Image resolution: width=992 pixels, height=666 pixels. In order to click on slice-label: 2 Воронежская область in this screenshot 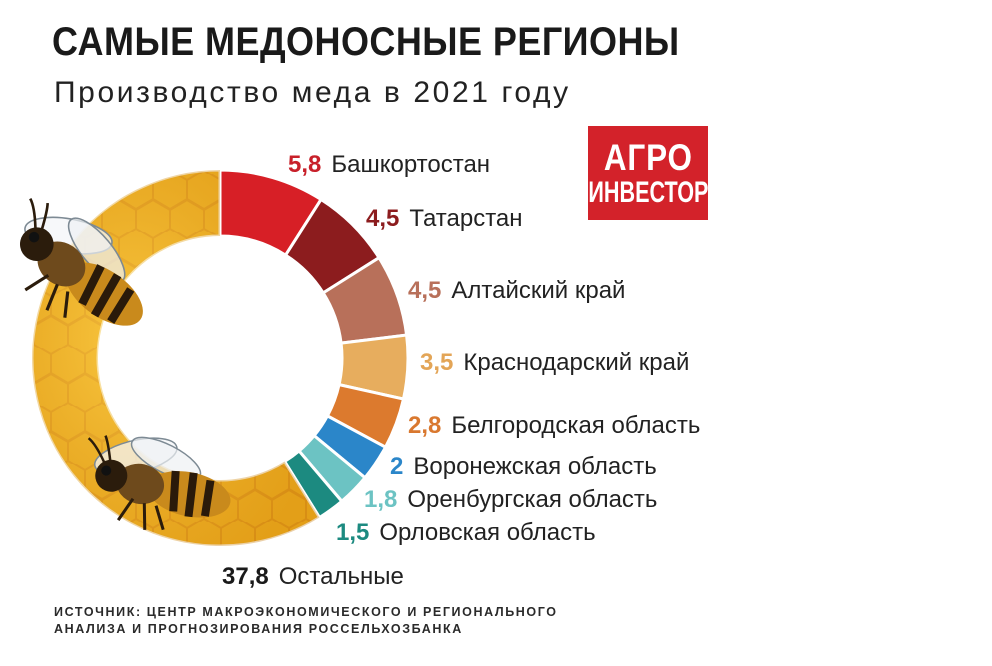, I will do `click(523, 466)`.